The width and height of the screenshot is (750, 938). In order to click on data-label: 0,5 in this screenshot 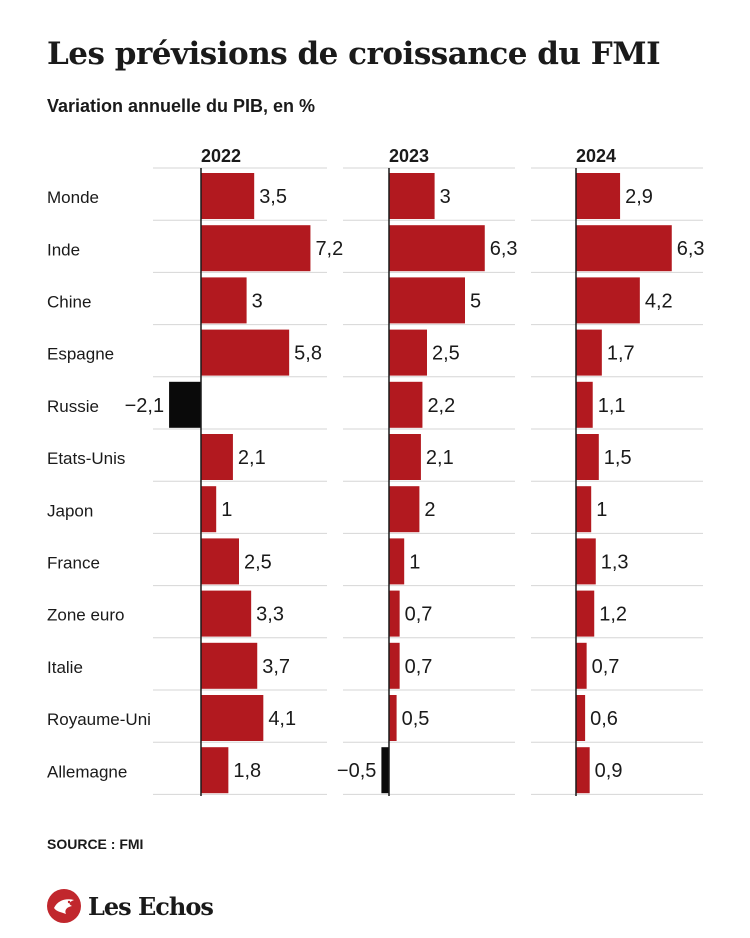, I will do `click(416, 719)`.